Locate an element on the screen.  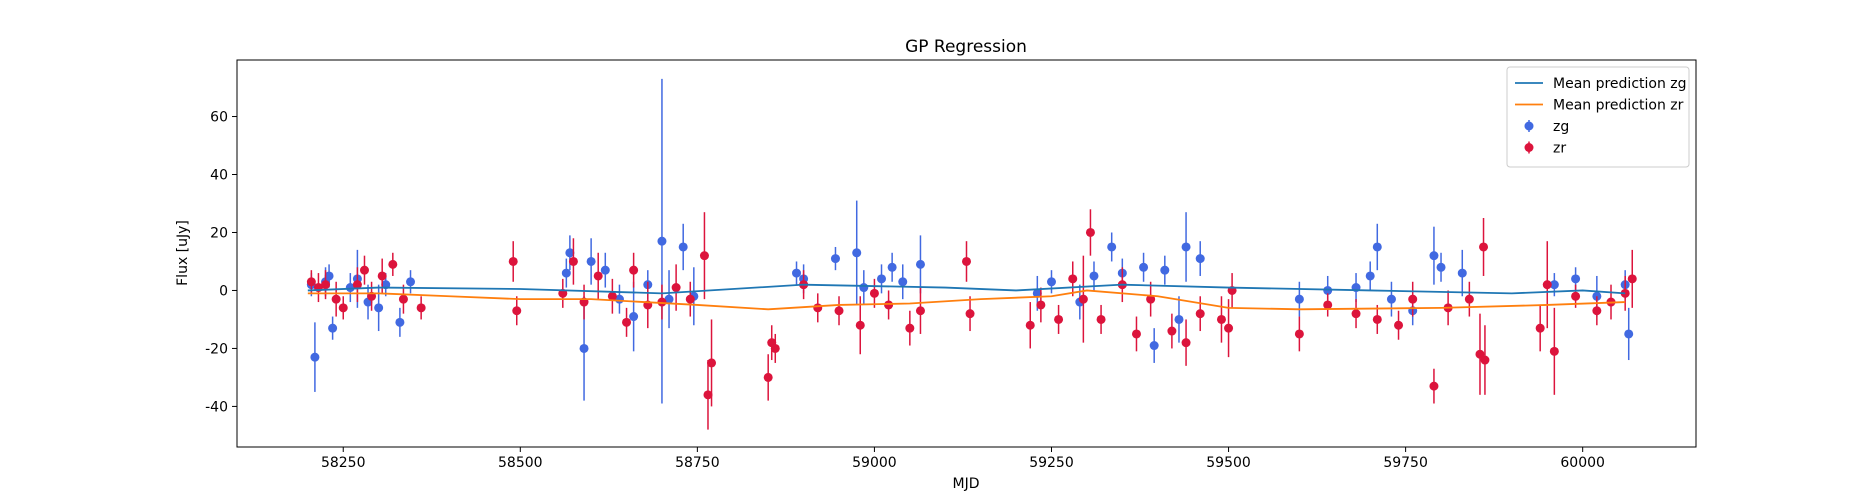
y-tick-label: -40 is located at coordinates (216, 407).